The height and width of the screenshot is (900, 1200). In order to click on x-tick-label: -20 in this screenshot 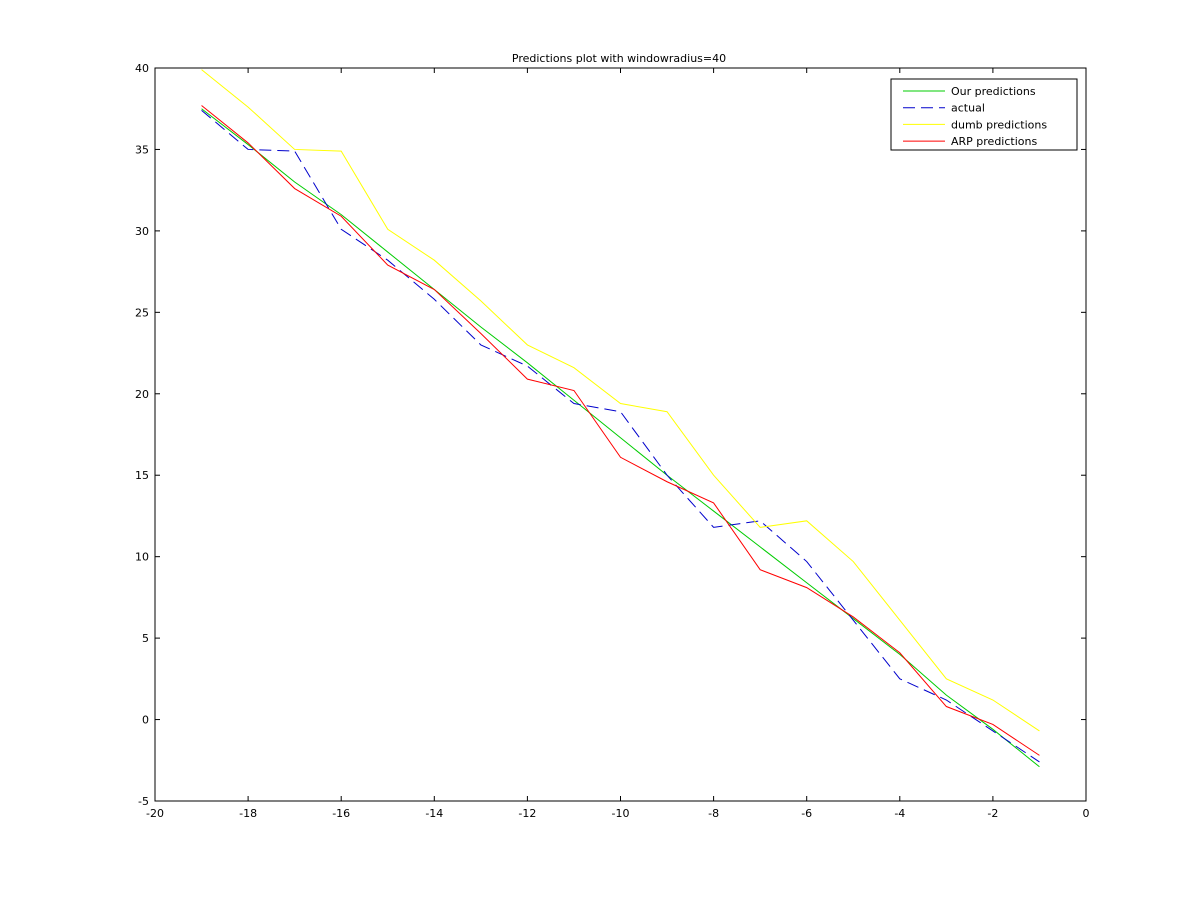, I will do `click(155, 813)`.